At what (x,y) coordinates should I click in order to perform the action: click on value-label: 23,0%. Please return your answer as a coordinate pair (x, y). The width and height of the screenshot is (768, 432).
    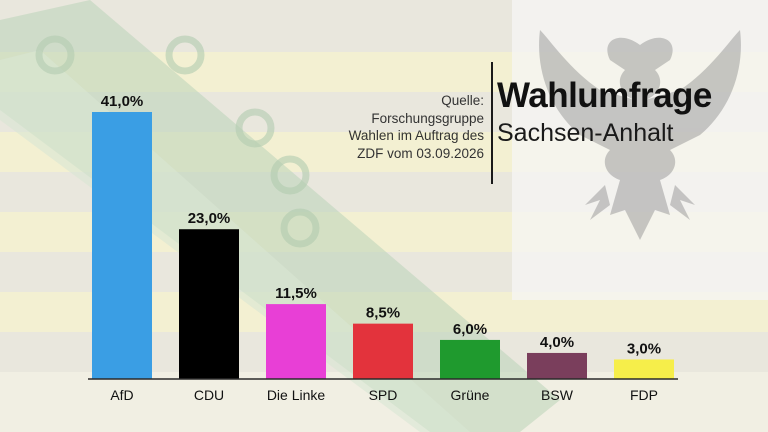
    Looking at the image, I should click on (209, 218).